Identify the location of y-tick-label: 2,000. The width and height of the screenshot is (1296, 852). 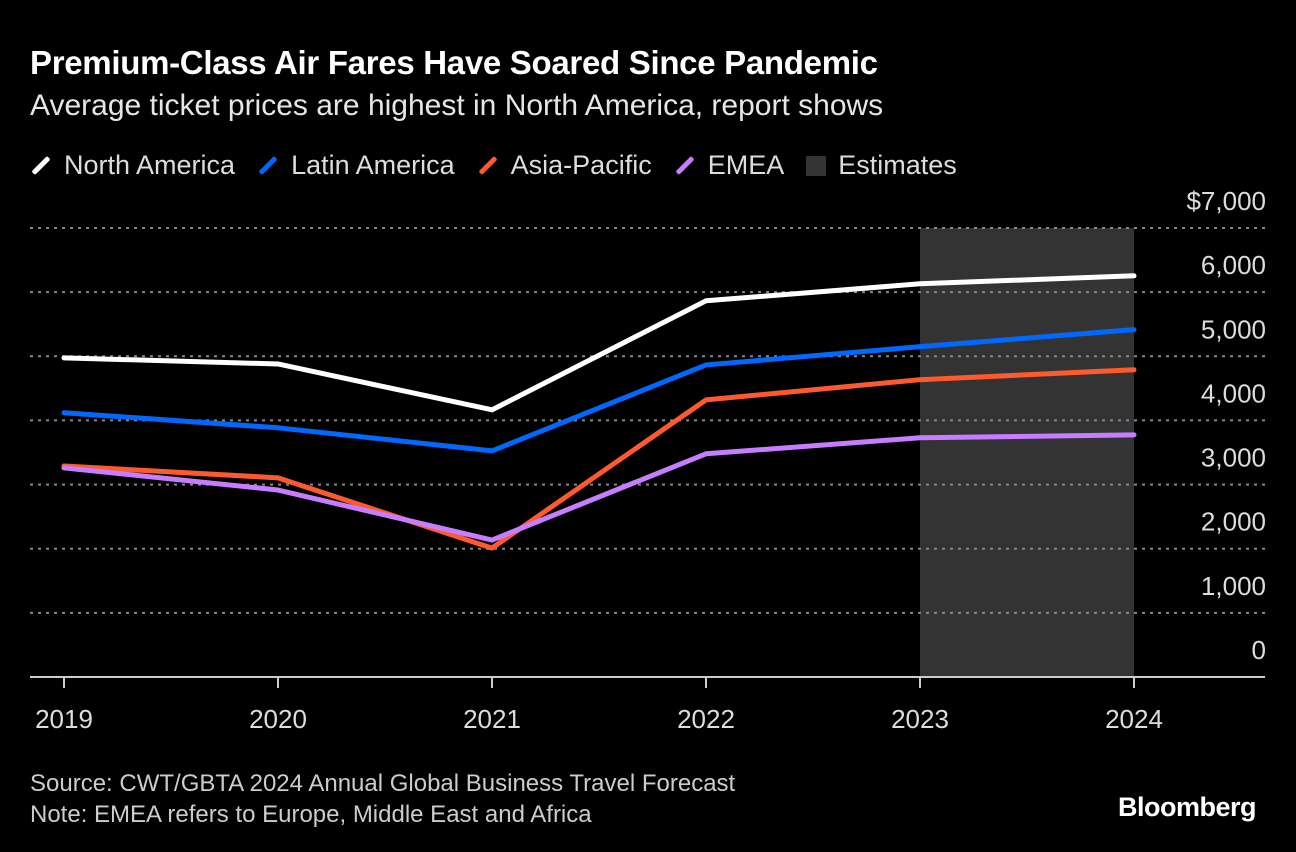
(1233, 522).